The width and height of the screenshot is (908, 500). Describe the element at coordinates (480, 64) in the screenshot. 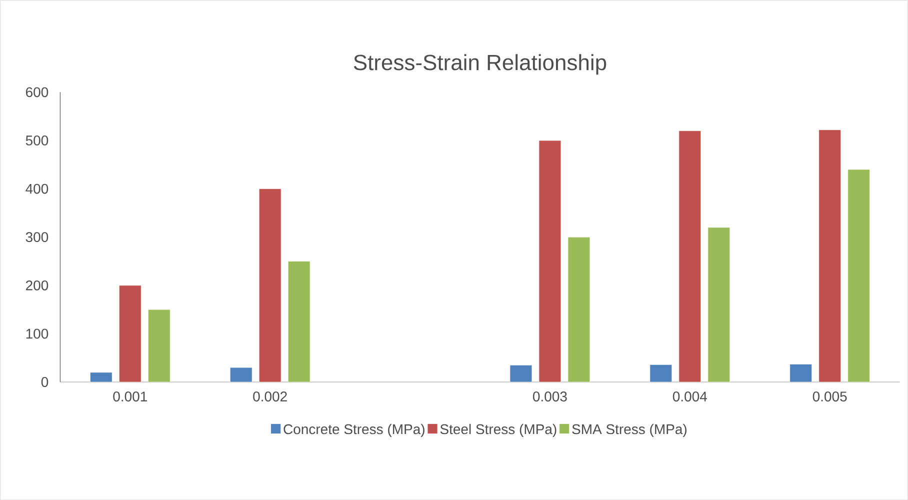

I see `chart-title: Stress-Strain Relationship` at that location.